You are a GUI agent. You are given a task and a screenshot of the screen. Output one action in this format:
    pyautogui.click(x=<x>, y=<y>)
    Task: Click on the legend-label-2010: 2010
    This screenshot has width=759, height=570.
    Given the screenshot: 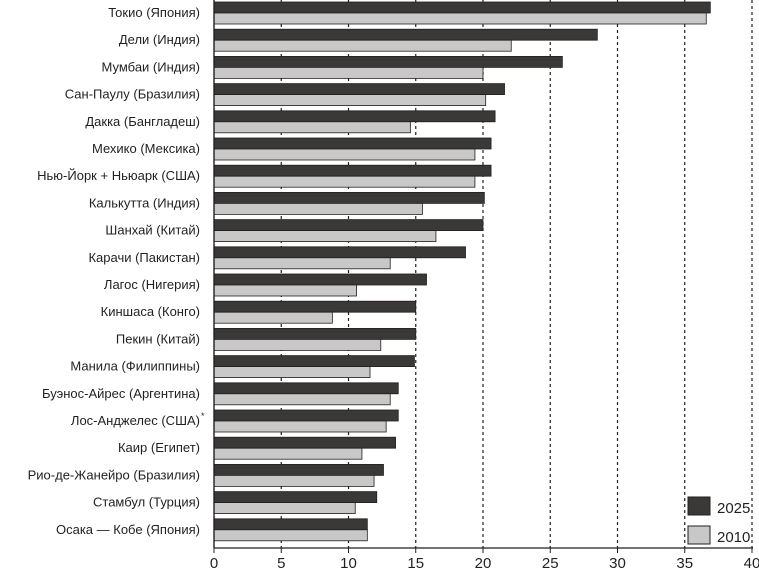 What is the action you would take?
    pyautogui.click(x=733, y=537)
    